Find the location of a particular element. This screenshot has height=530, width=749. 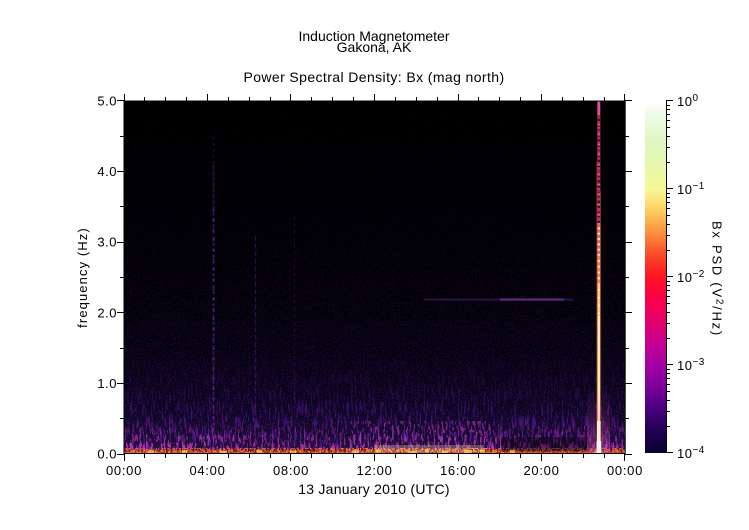

svg-text: Bx PSD (V2/Hz) is located at coordinates (717, 279).